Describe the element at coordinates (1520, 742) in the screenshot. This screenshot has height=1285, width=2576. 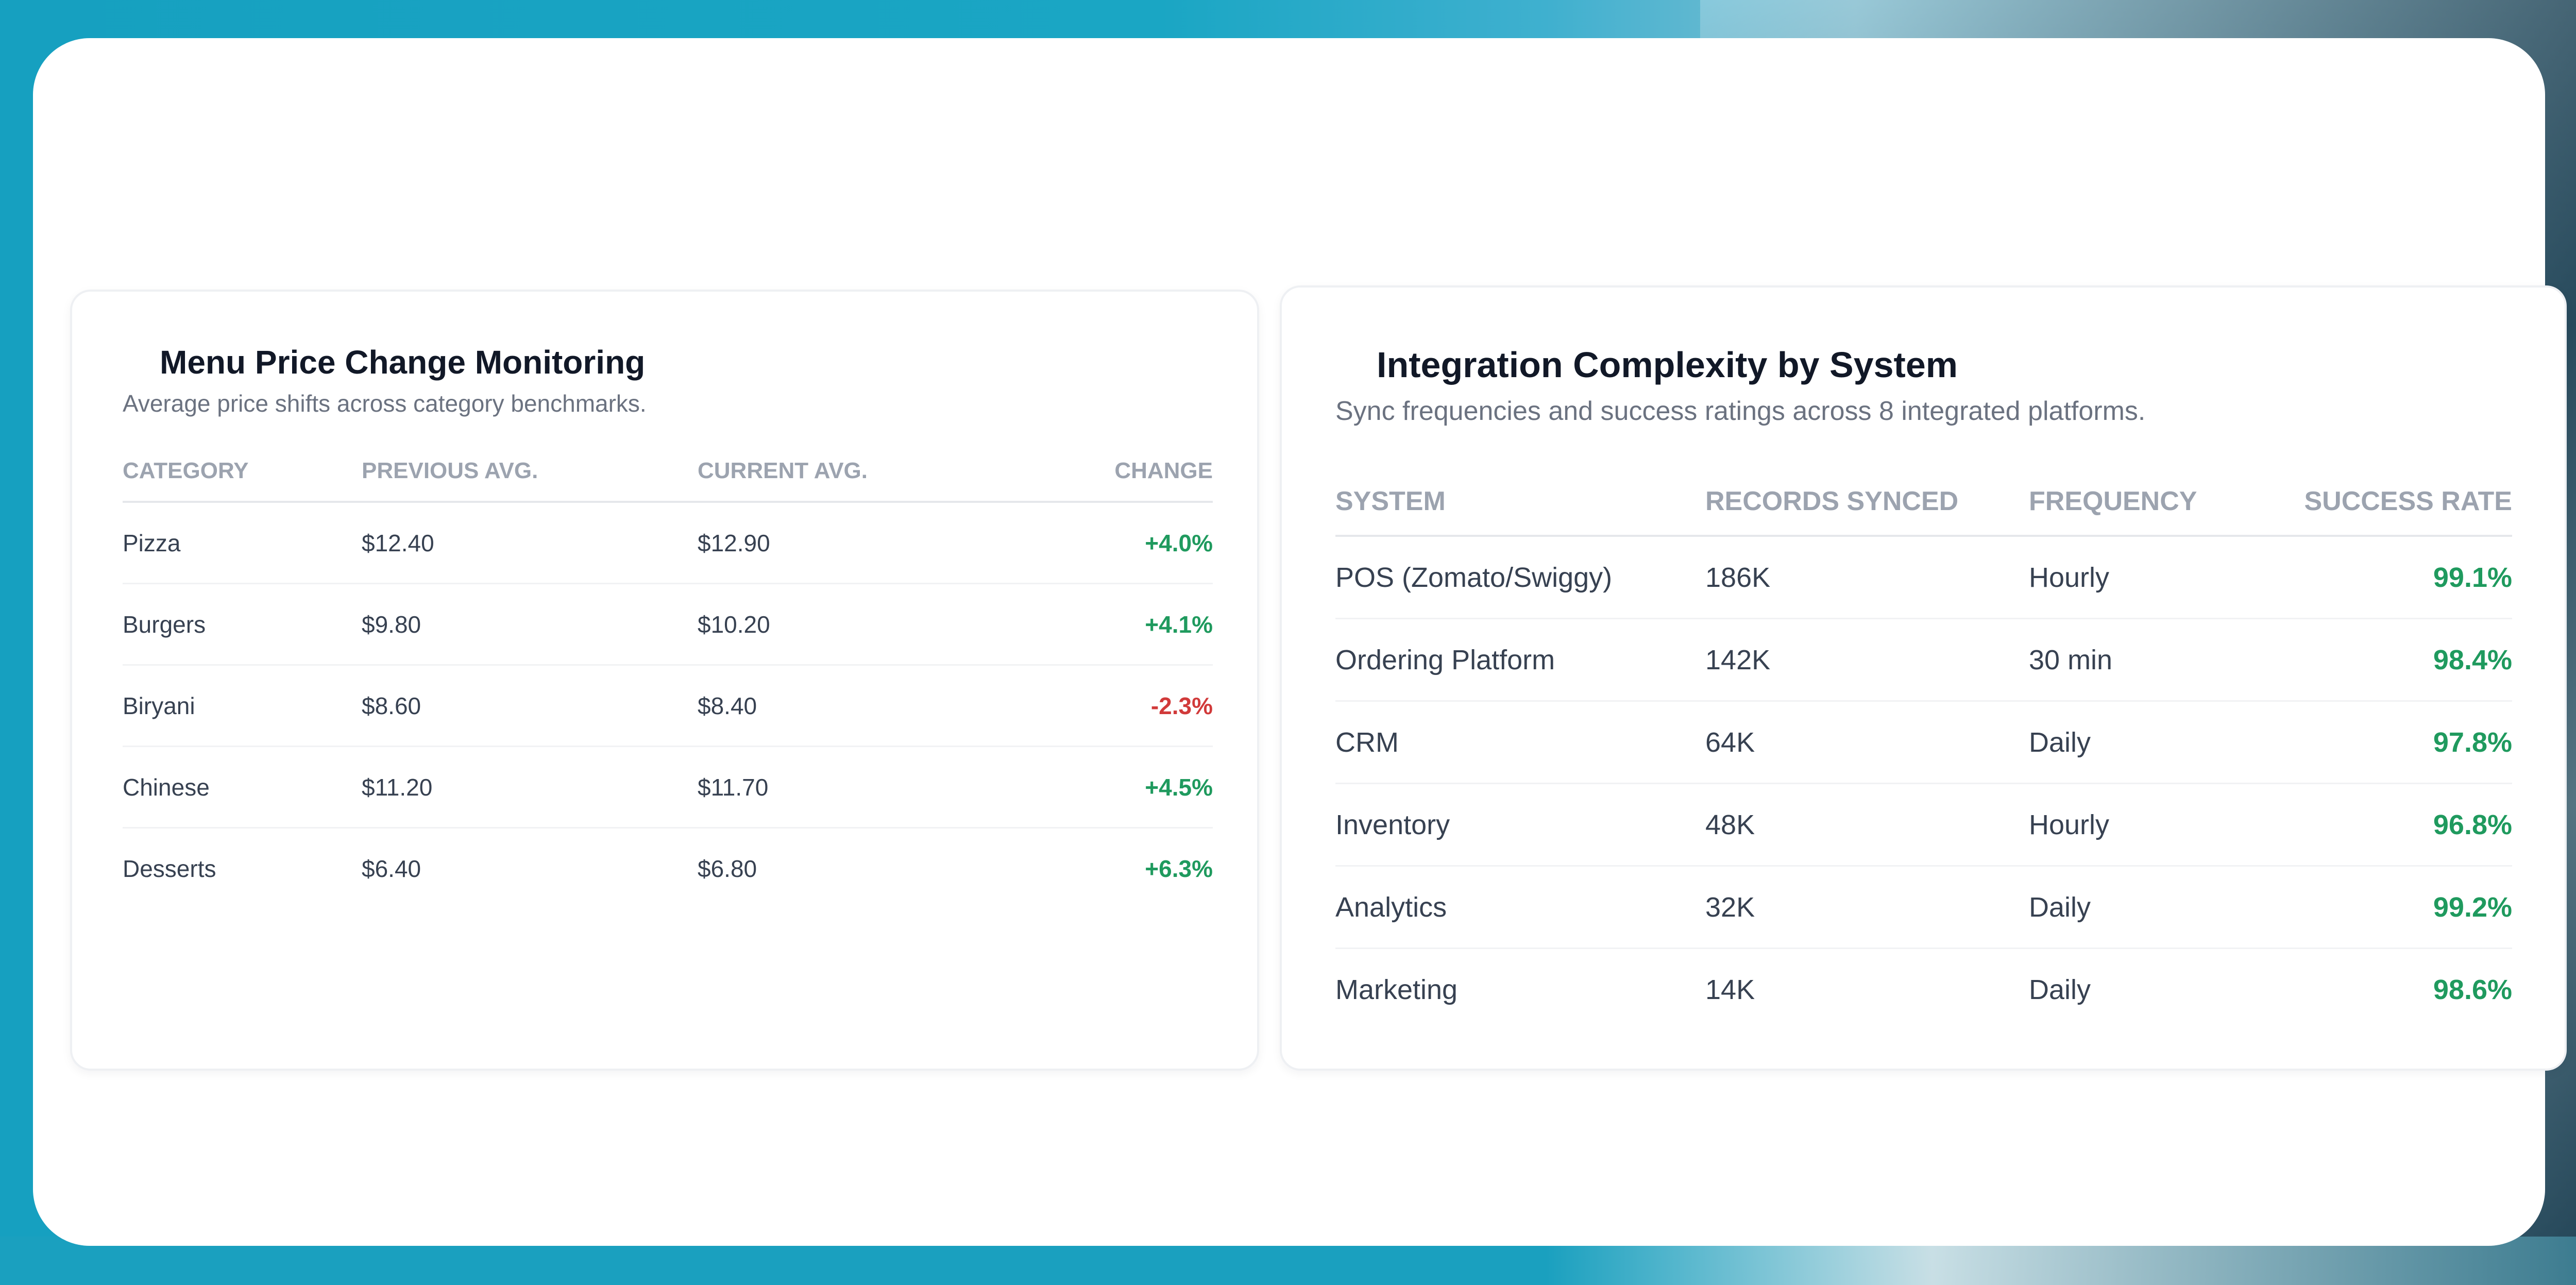
I see `system-cell: CRM` at that location.